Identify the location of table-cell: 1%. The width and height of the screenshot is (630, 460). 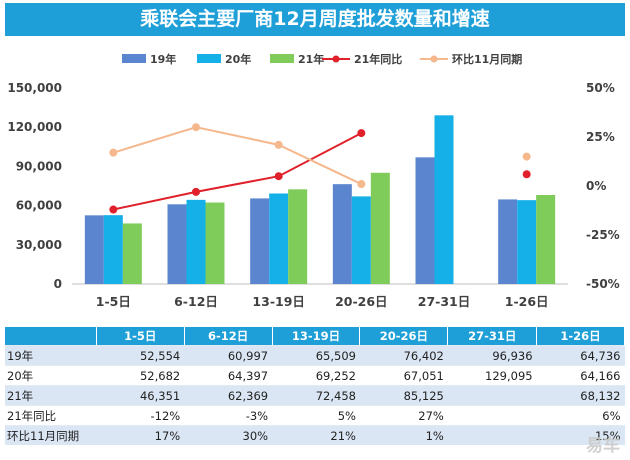
(403, 435).